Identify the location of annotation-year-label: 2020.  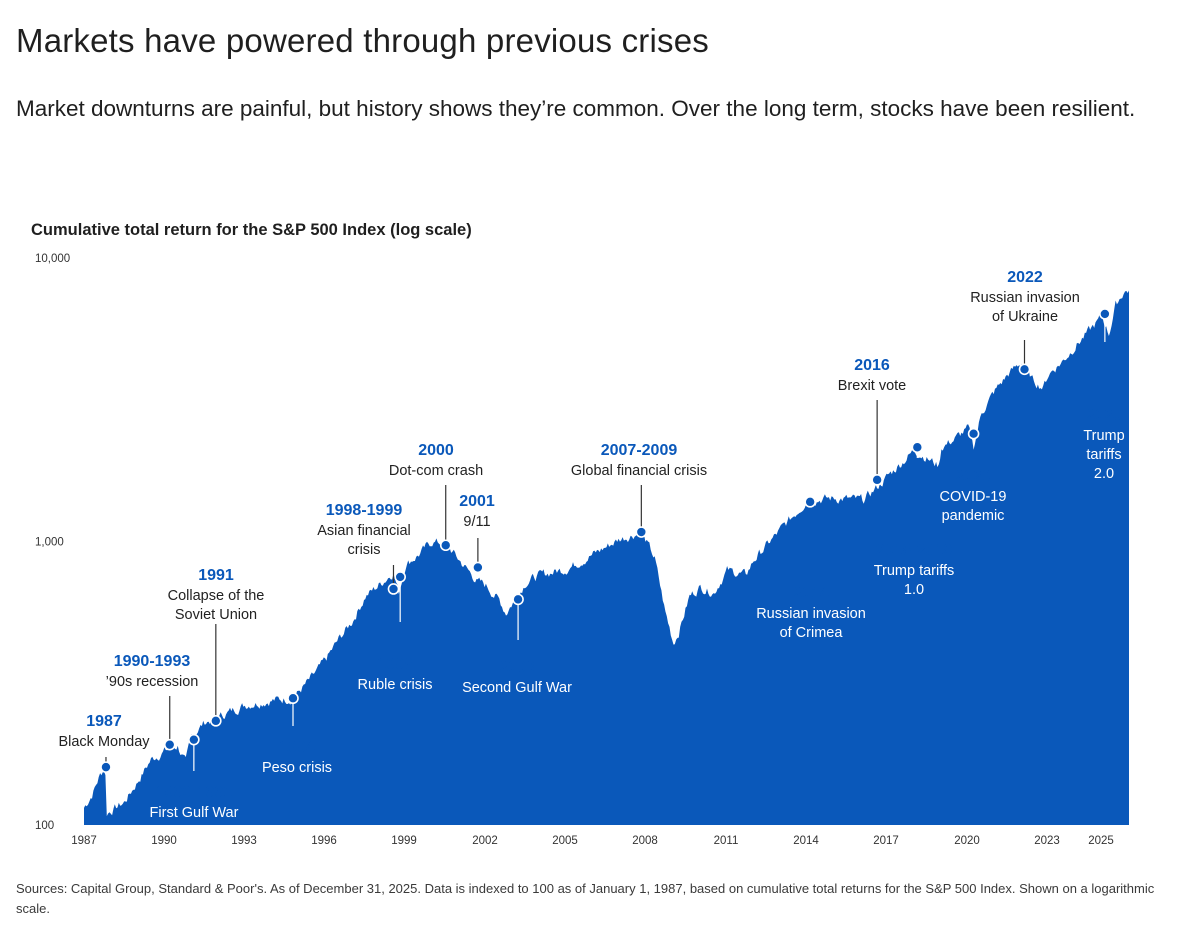
(973, 476).